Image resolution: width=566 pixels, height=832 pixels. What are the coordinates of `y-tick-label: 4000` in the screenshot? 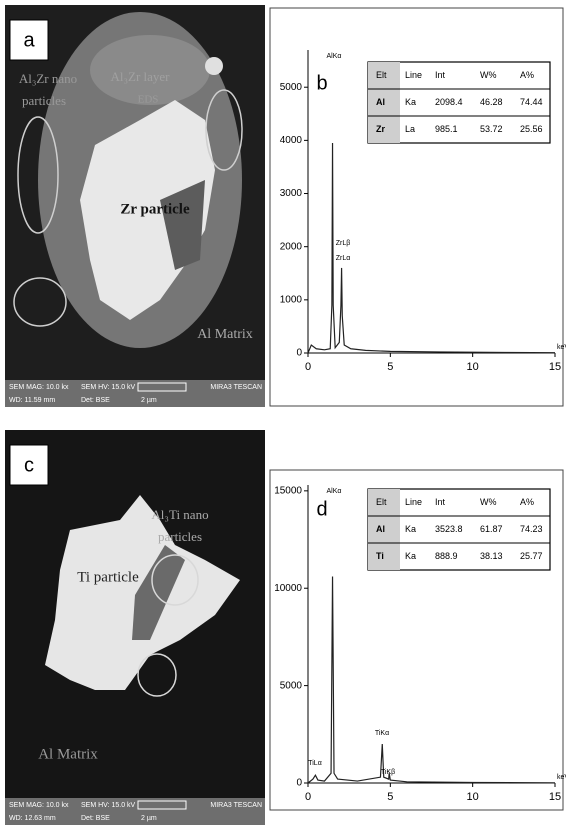 It's located at (291, 140).